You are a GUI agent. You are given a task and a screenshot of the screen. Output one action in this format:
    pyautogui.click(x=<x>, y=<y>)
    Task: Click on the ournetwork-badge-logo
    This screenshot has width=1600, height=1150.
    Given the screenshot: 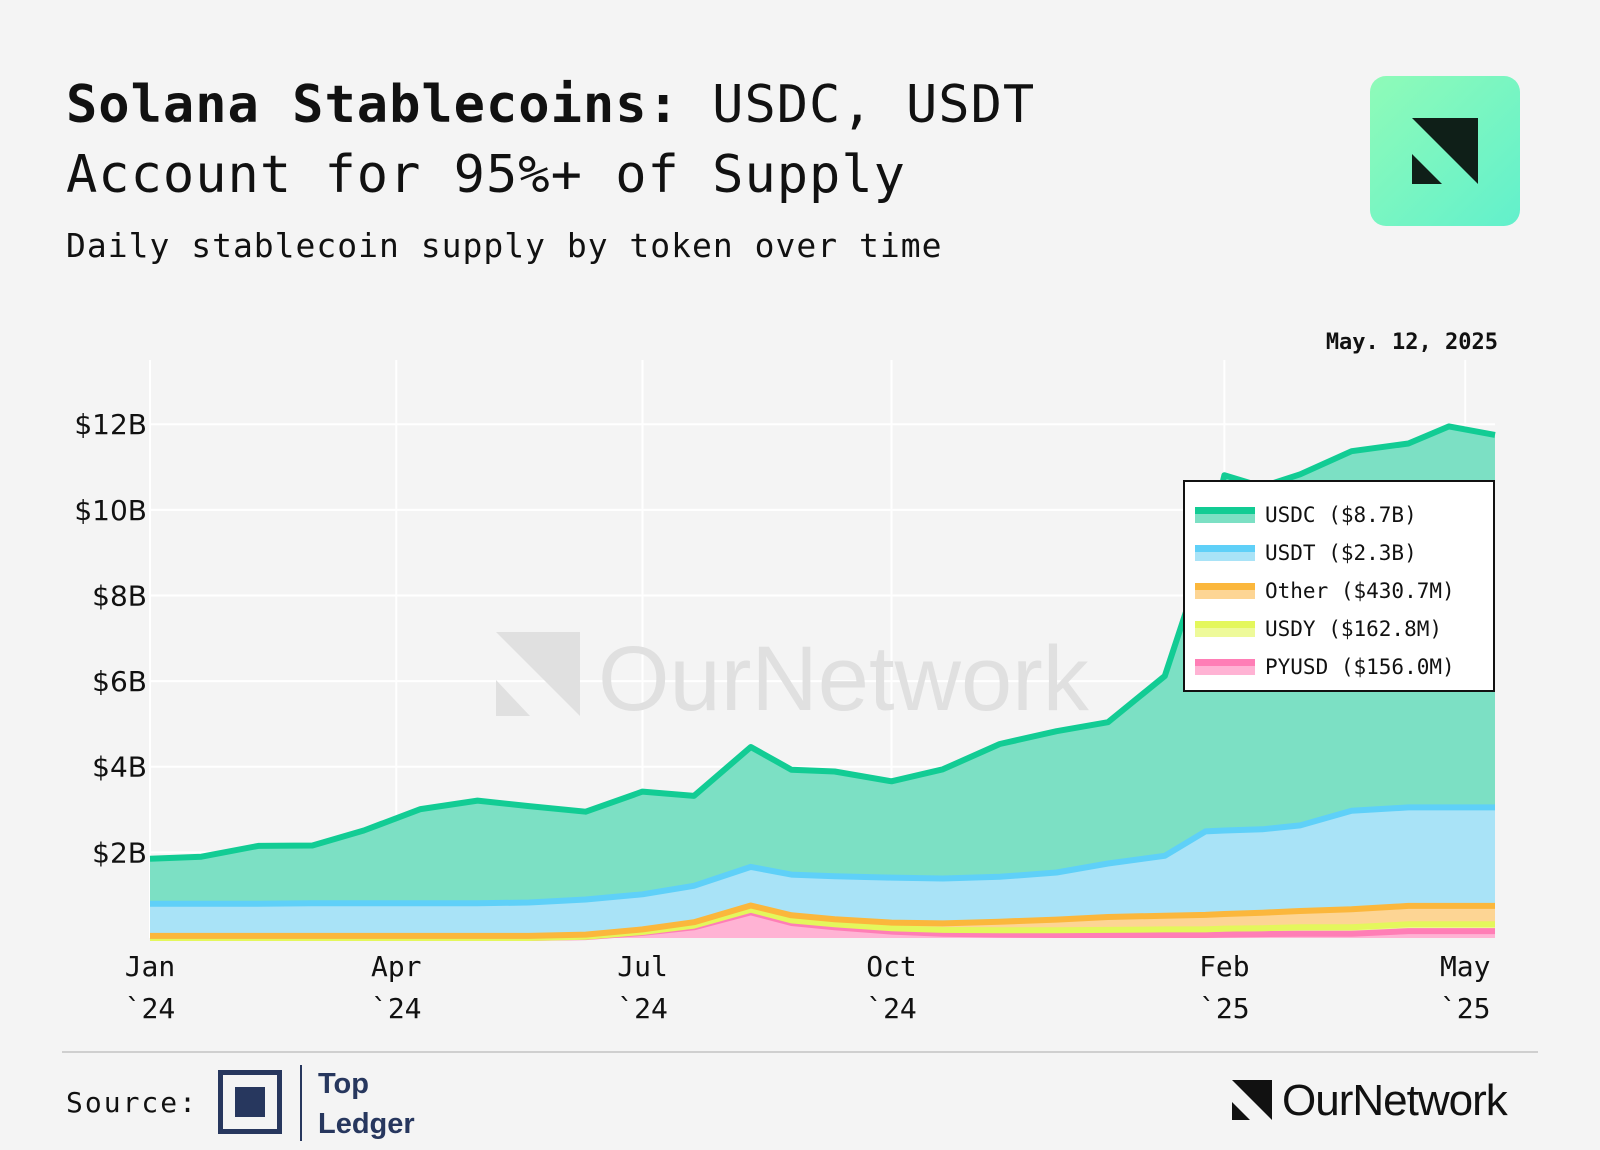 What is the action you would take?
    pyautogui.click(x=1445, y=151)
    